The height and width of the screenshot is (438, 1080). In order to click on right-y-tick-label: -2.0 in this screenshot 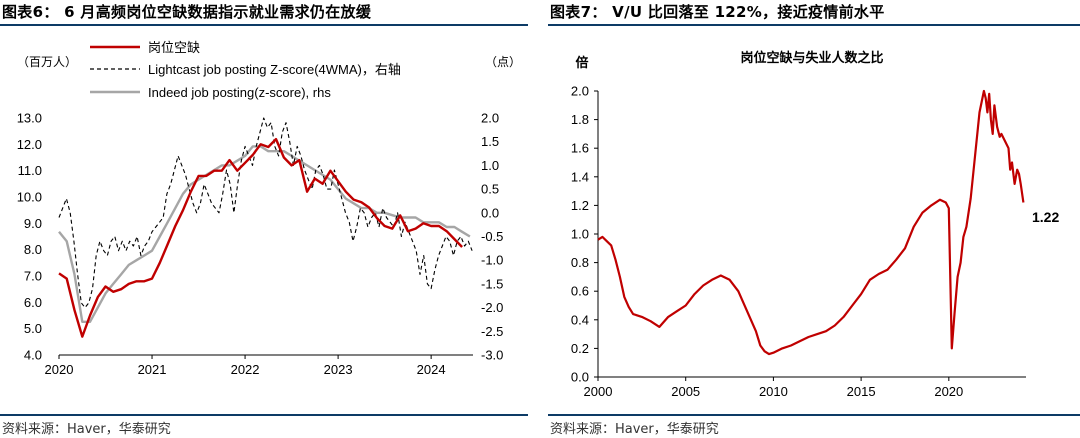, I will do `click(492, 307)`.